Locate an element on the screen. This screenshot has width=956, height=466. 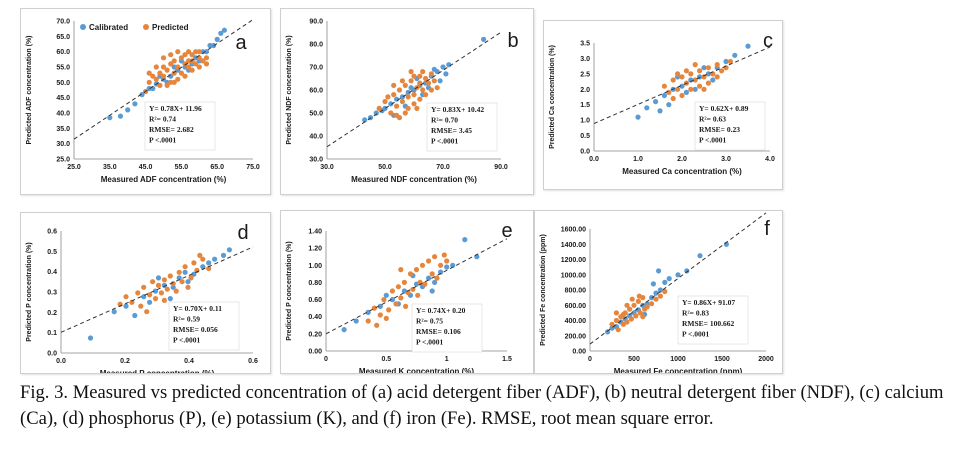
y-tick-label-b: 80.0 is located at coordinates (316, 45).